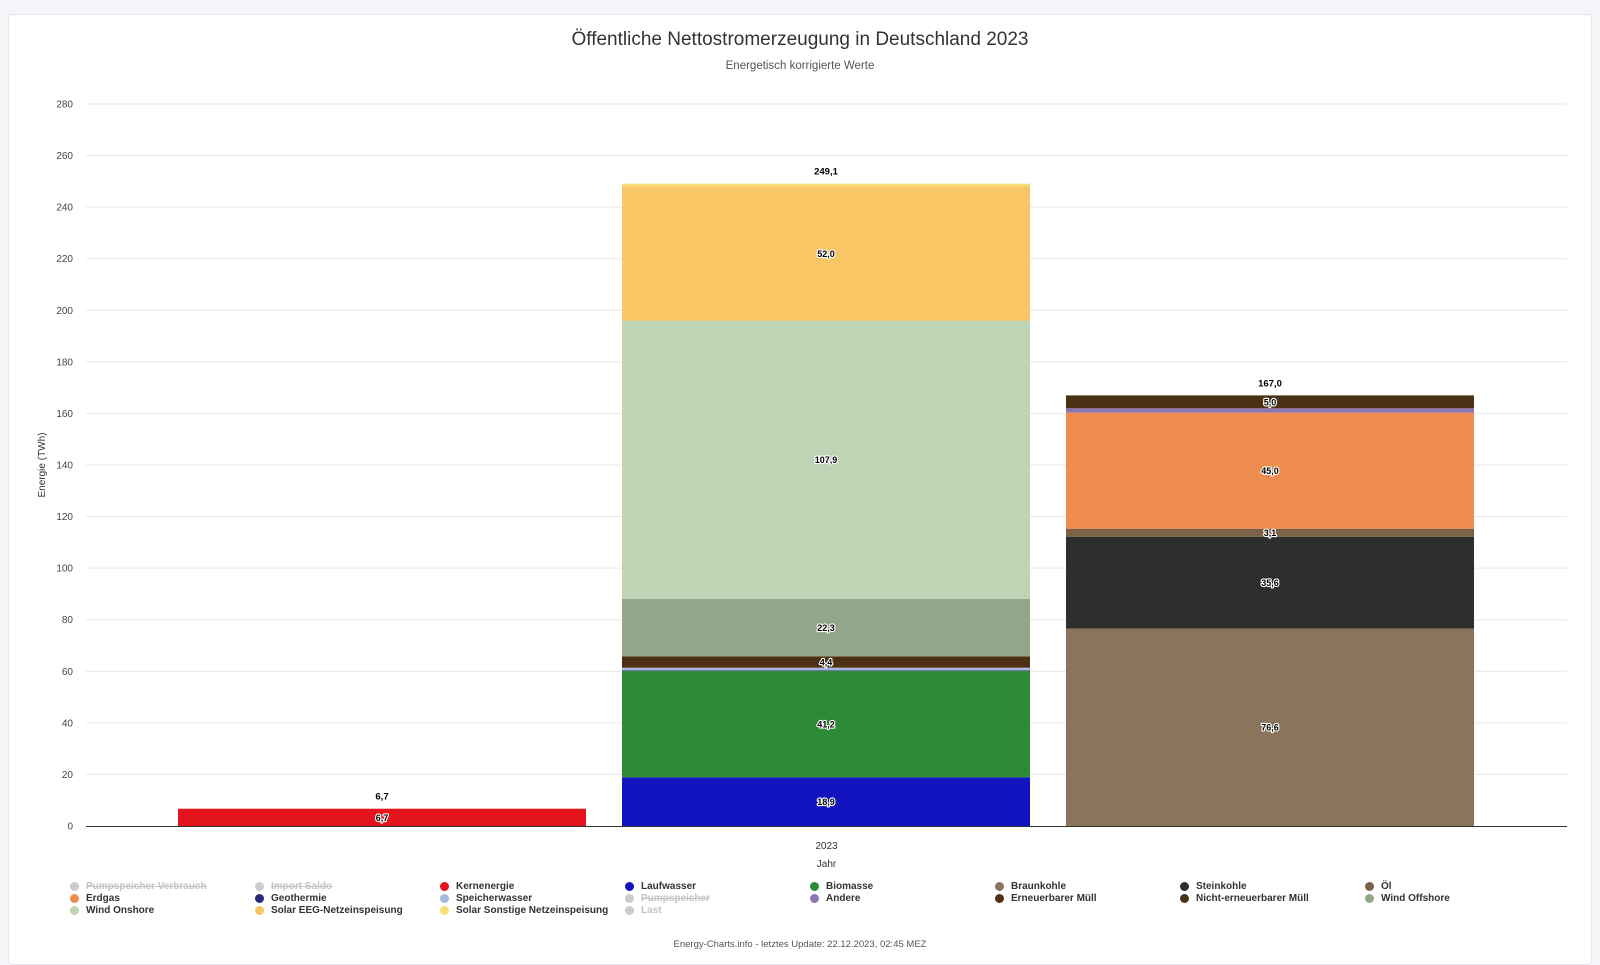 Image resolution: width=1600 pixels, height=965 pixels. Describe the element at coordinates (1386, 886) in the screenshot. I see `legend-label: Öl` at that location.